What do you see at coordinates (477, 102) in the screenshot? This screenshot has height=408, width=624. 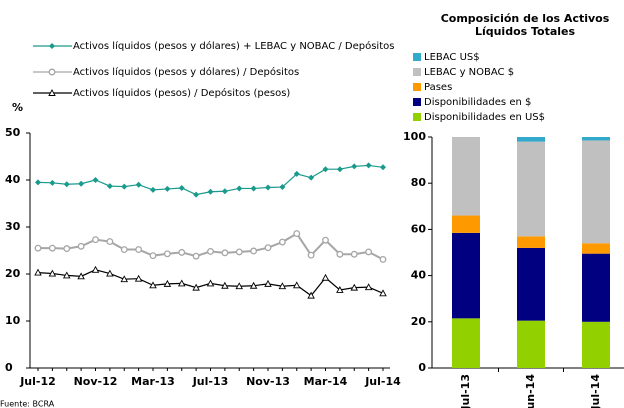 I see `legend-label: Disponibilidades en $` at bounding box center [477, 102].